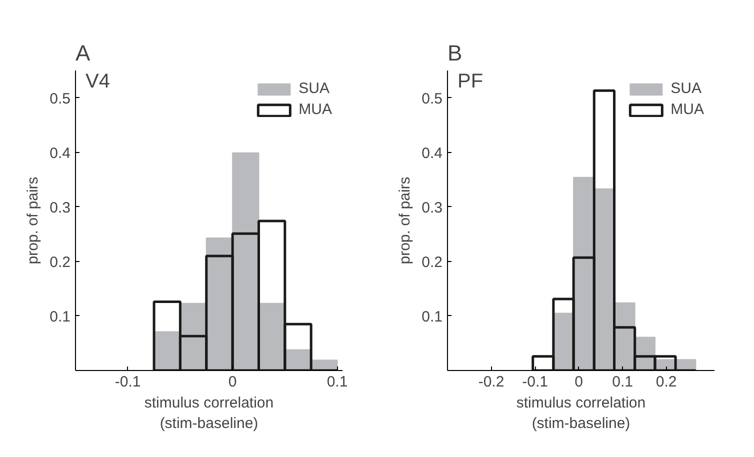 Image resolution: width=754 pixels, height=457 pixels. What do you see at coordinates (666, 382) in the screenshot?
I see `x-tick-label: 0.2` at bounding box center [666, 382].